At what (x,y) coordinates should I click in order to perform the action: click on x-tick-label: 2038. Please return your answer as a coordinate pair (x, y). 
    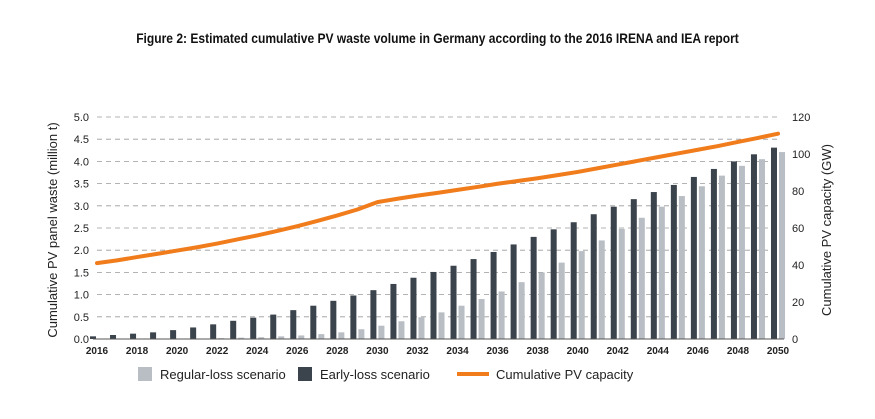
    Looking at the image, I should click on (538, 351).